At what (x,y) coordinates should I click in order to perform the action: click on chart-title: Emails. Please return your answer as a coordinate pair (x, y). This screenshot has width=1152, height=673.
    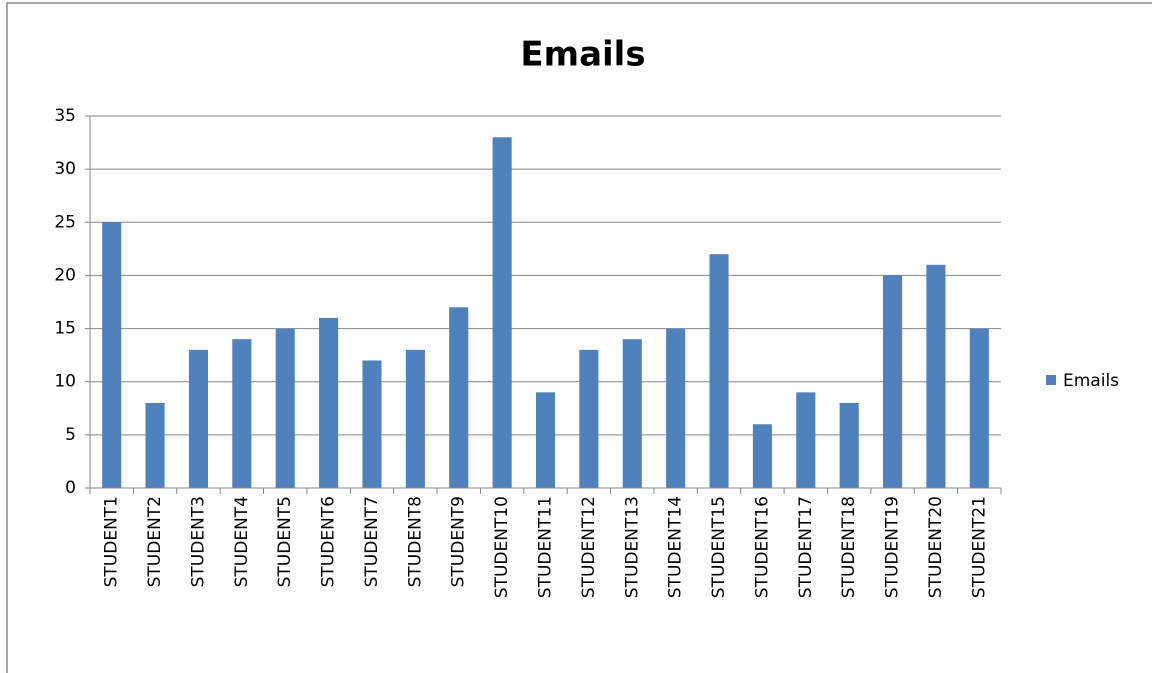
    Looking at the image, I should click on (582, 55).